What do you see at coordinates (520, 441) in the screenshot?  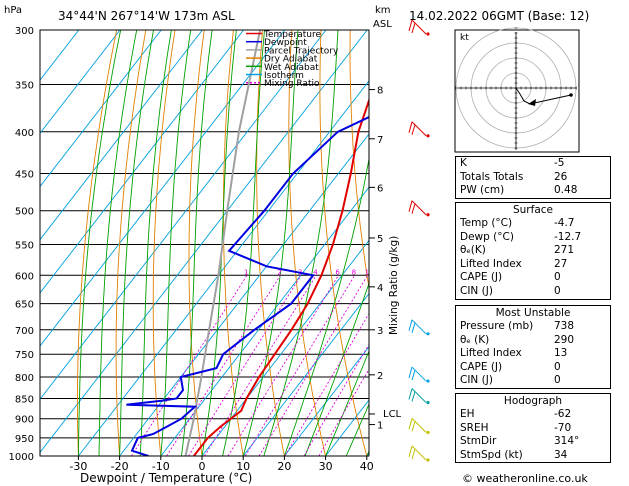 I see `hodo-row: StmDir 314°` at bounding box center [520, 441].